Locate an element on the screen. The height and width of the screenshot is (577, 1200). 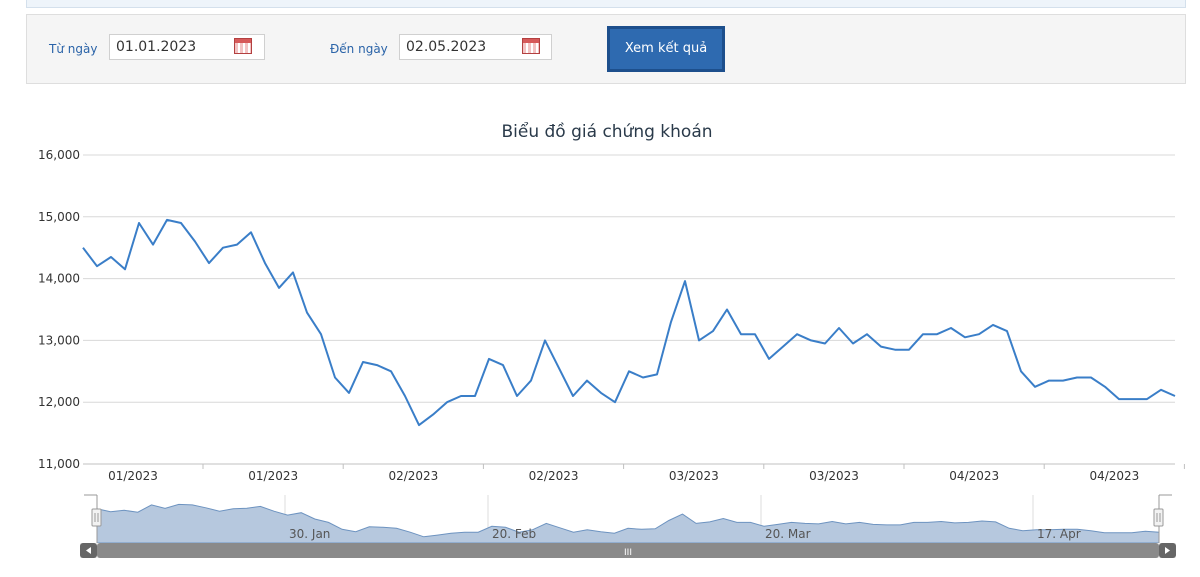
view-results-button: Xem kết quả is located at coordinates (666, 49).